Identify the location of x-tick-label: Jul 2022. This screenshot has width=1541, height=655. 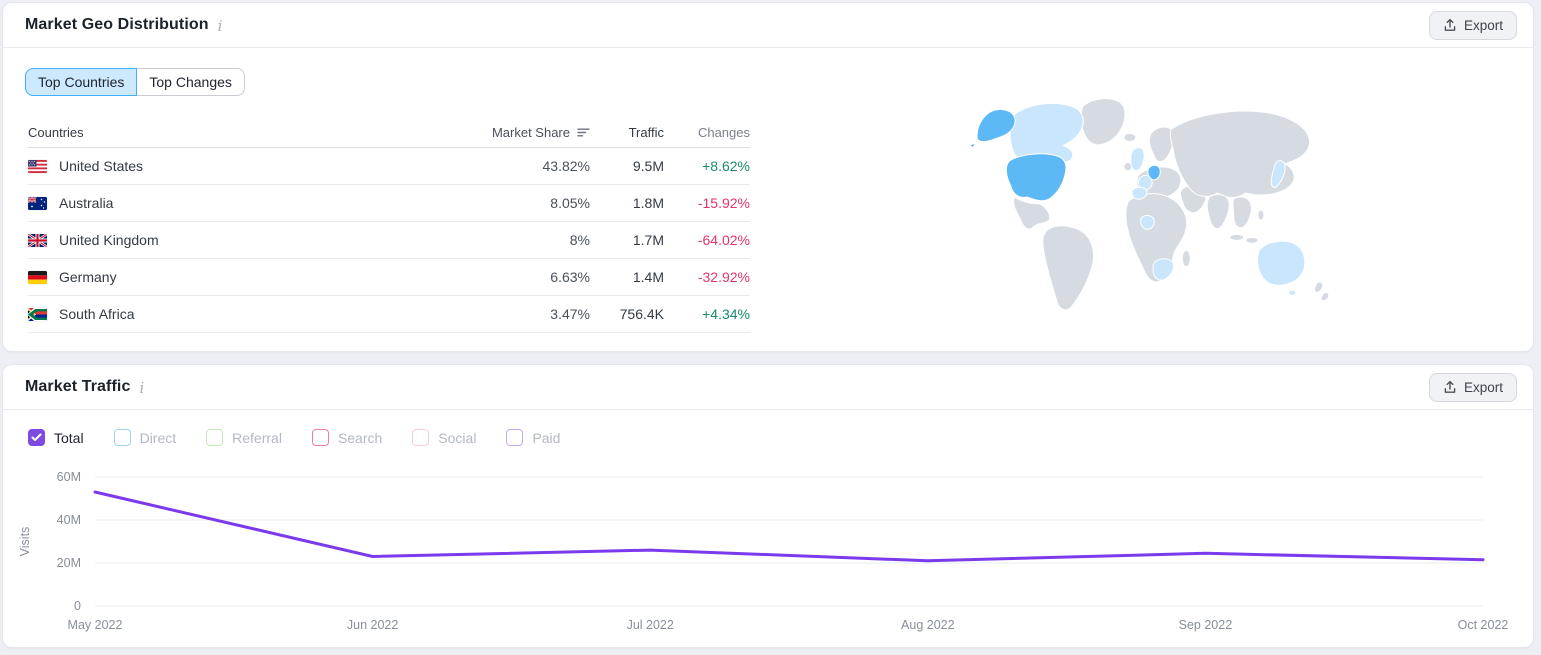
(650, 625).